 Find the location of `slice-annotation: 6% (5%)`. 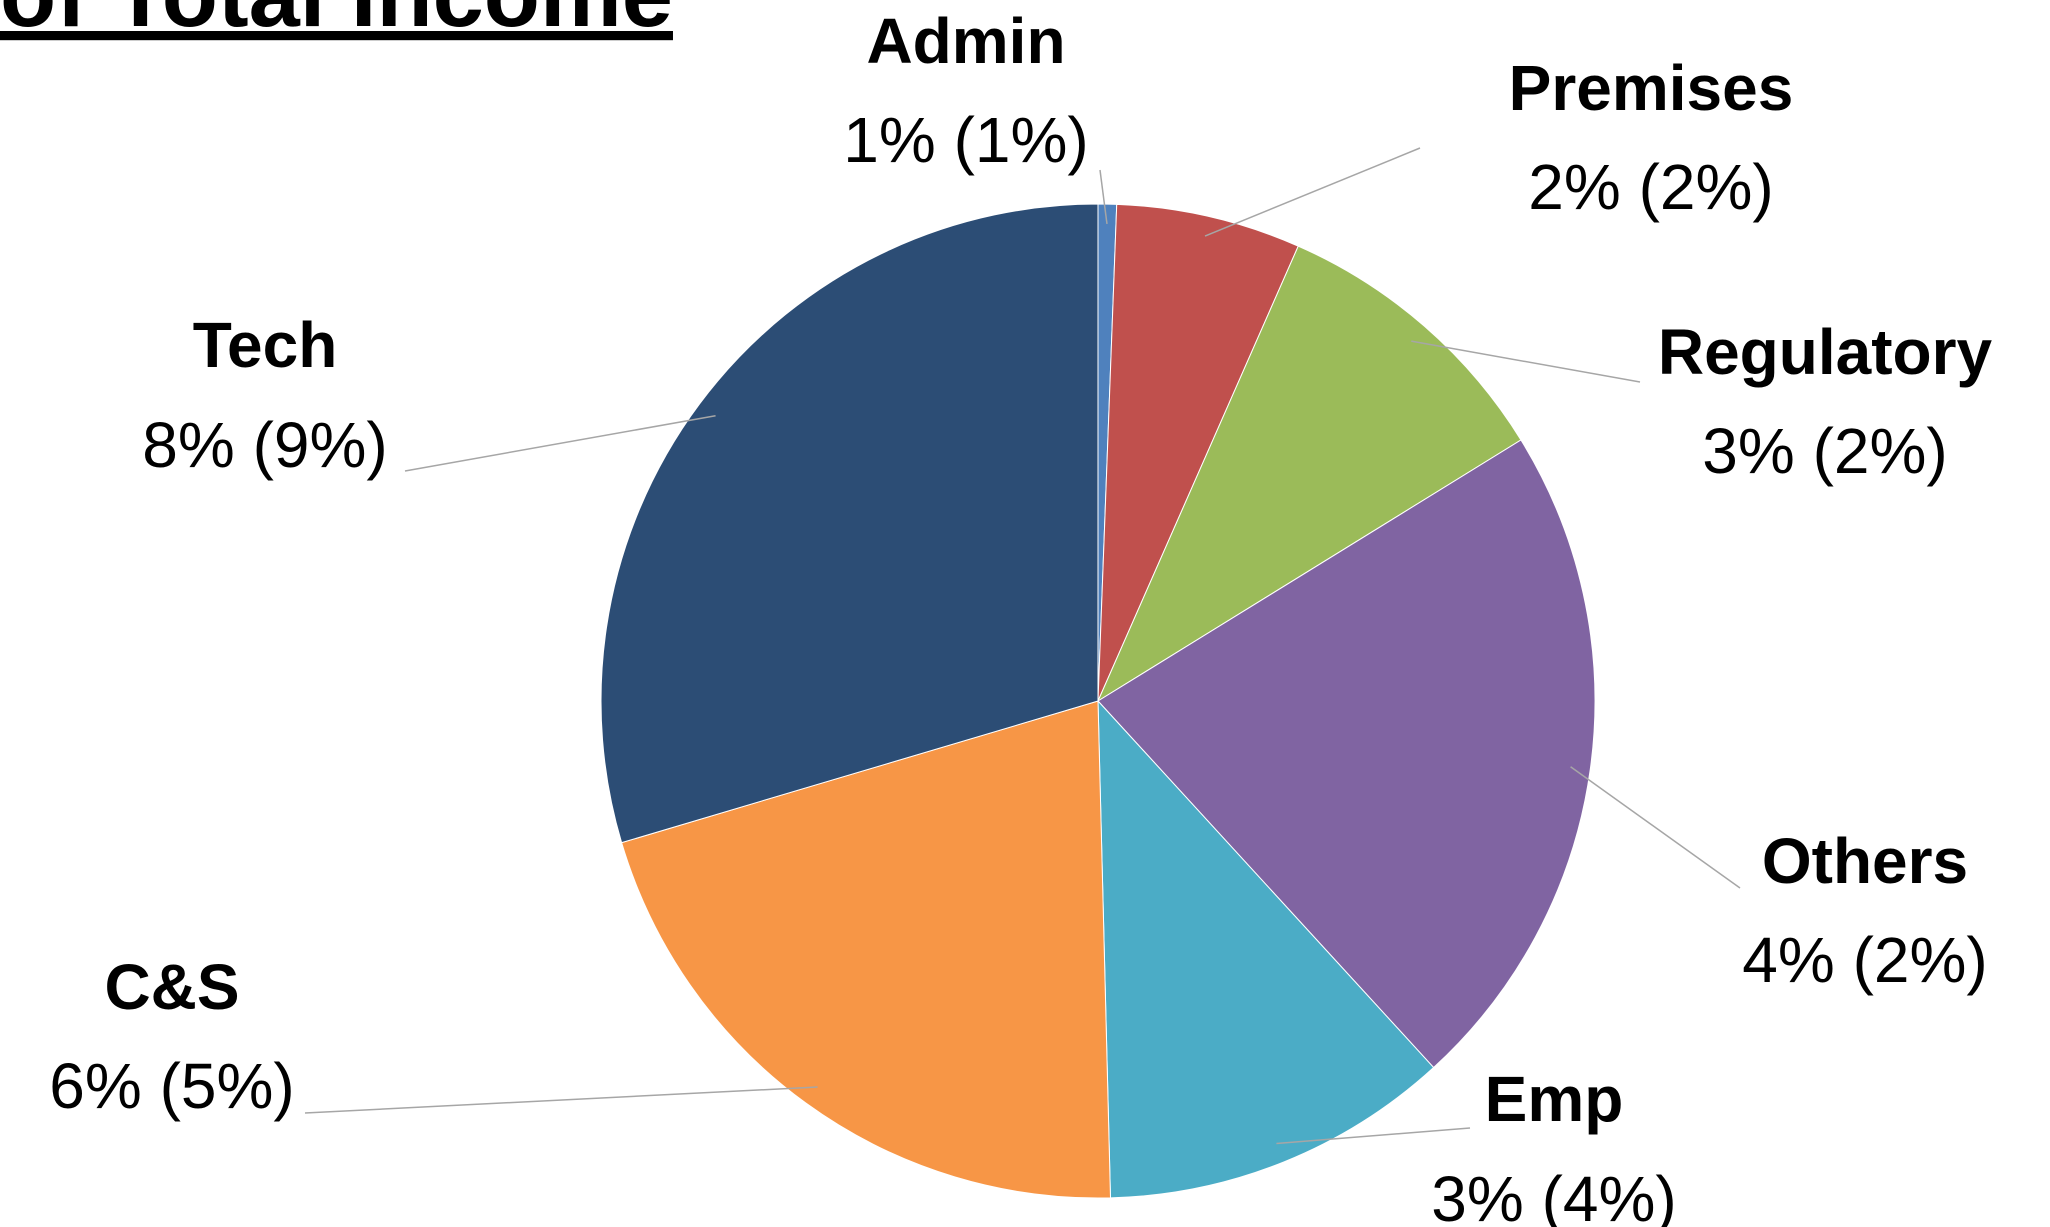

slice-annotation: 6% (5%) is located at coordinates (171, 1086).